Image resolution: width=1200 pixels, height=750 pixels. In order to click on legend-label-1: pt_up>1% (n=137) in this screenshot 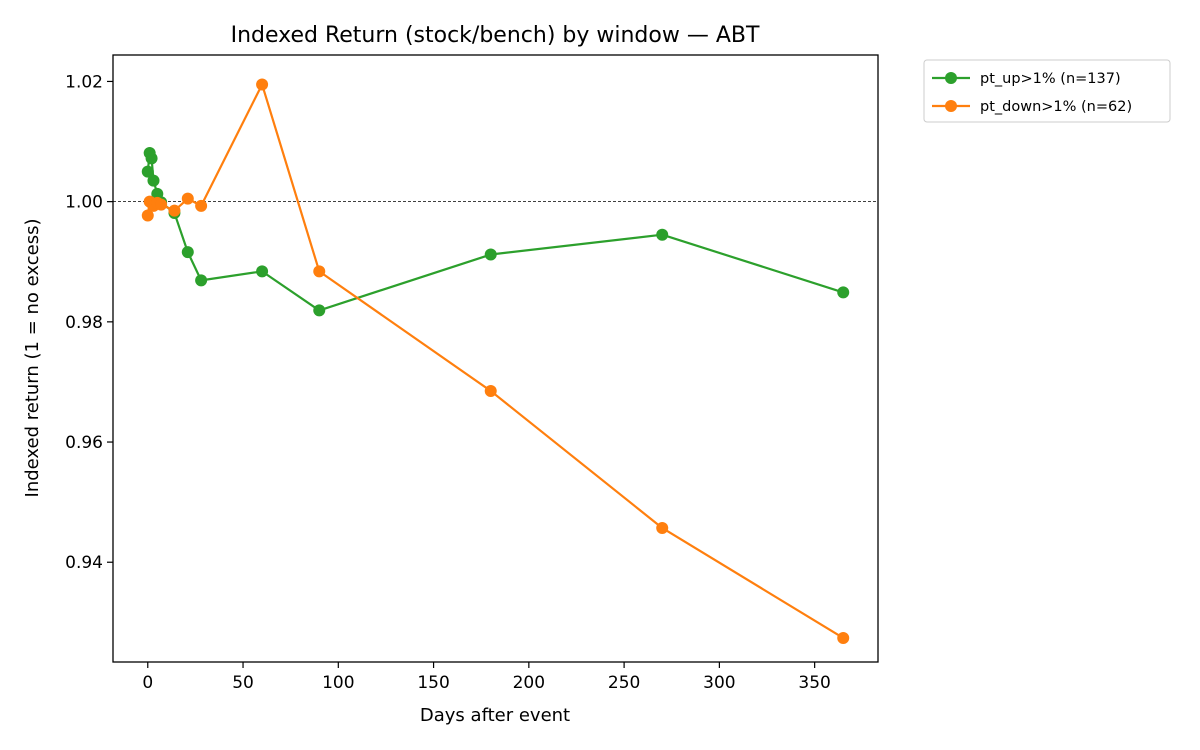, I will do `click(1050, 79)`.